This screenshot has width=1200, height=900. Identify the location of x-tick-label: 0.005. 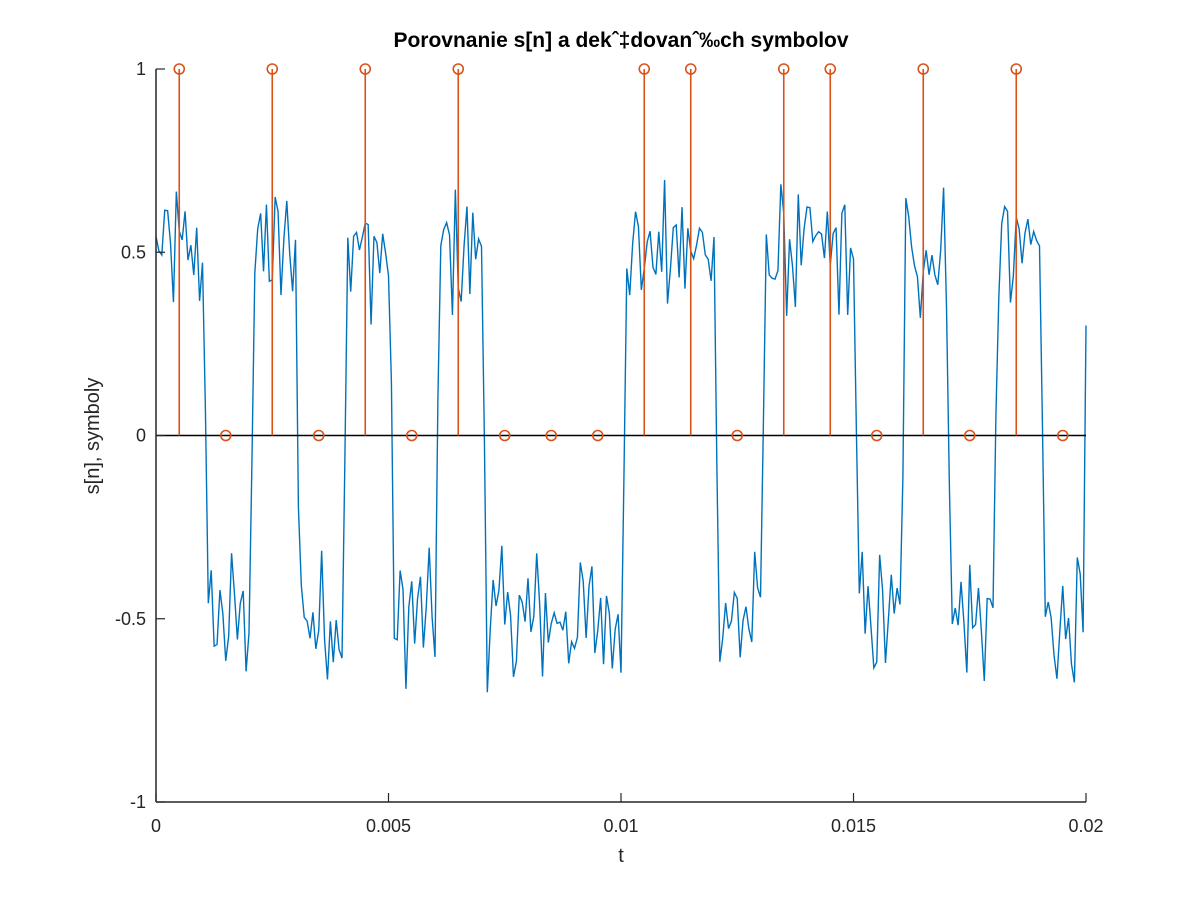
(388, 826).